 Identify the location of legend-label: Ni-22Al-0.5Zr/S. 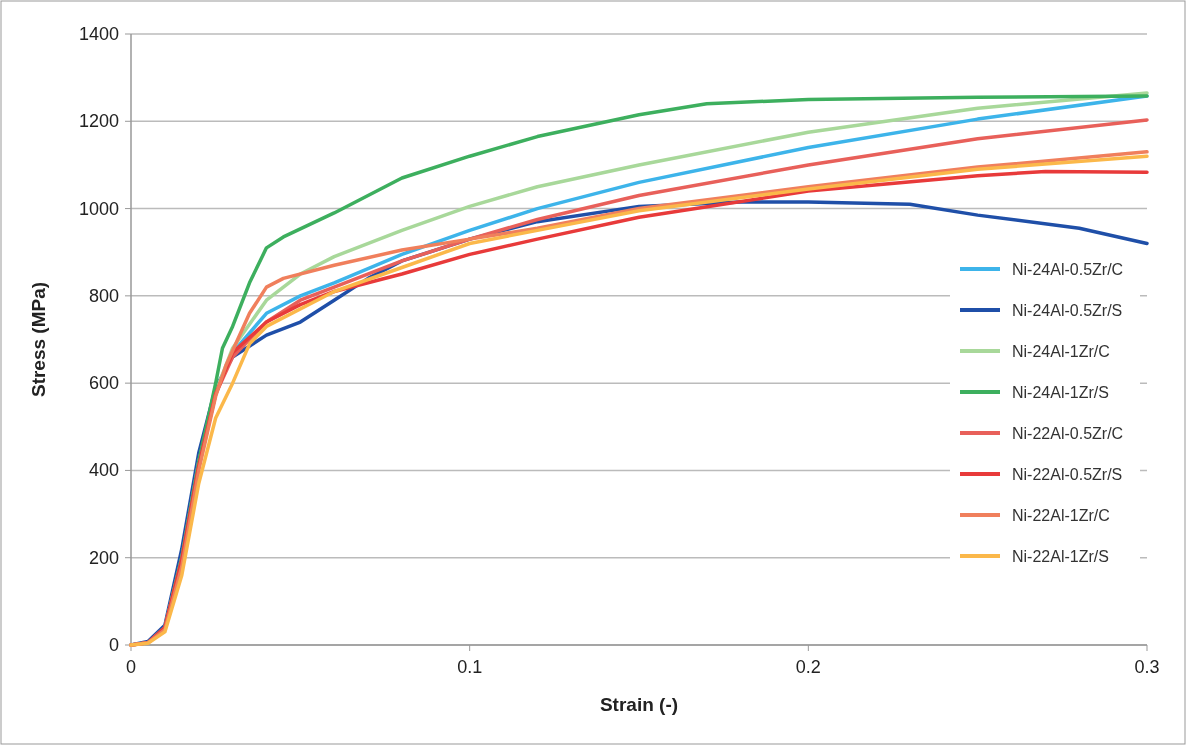
(1067, 474).